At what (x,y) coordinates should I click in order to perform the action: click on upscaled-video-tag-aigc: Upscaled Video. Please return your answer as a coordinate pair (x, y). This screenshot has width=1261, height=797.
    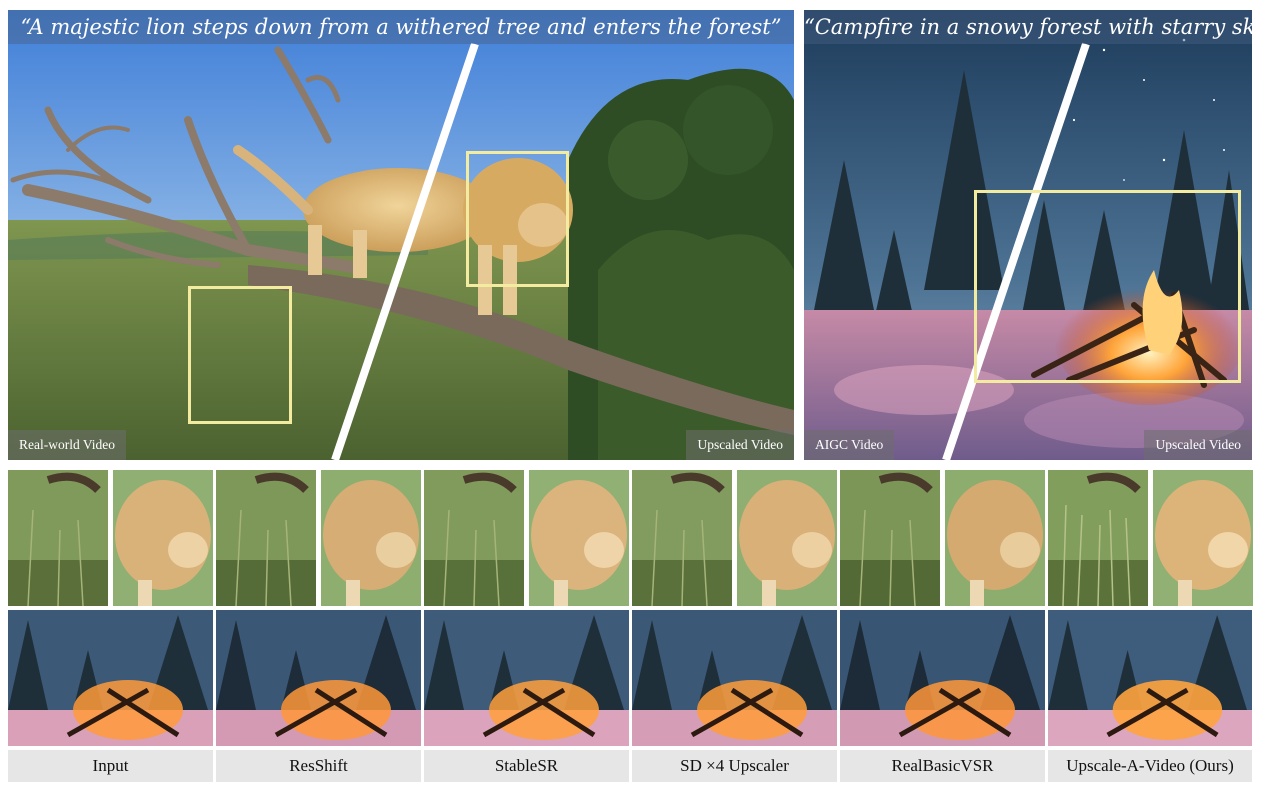
    Looking at the image, I should click on (1198, 445).